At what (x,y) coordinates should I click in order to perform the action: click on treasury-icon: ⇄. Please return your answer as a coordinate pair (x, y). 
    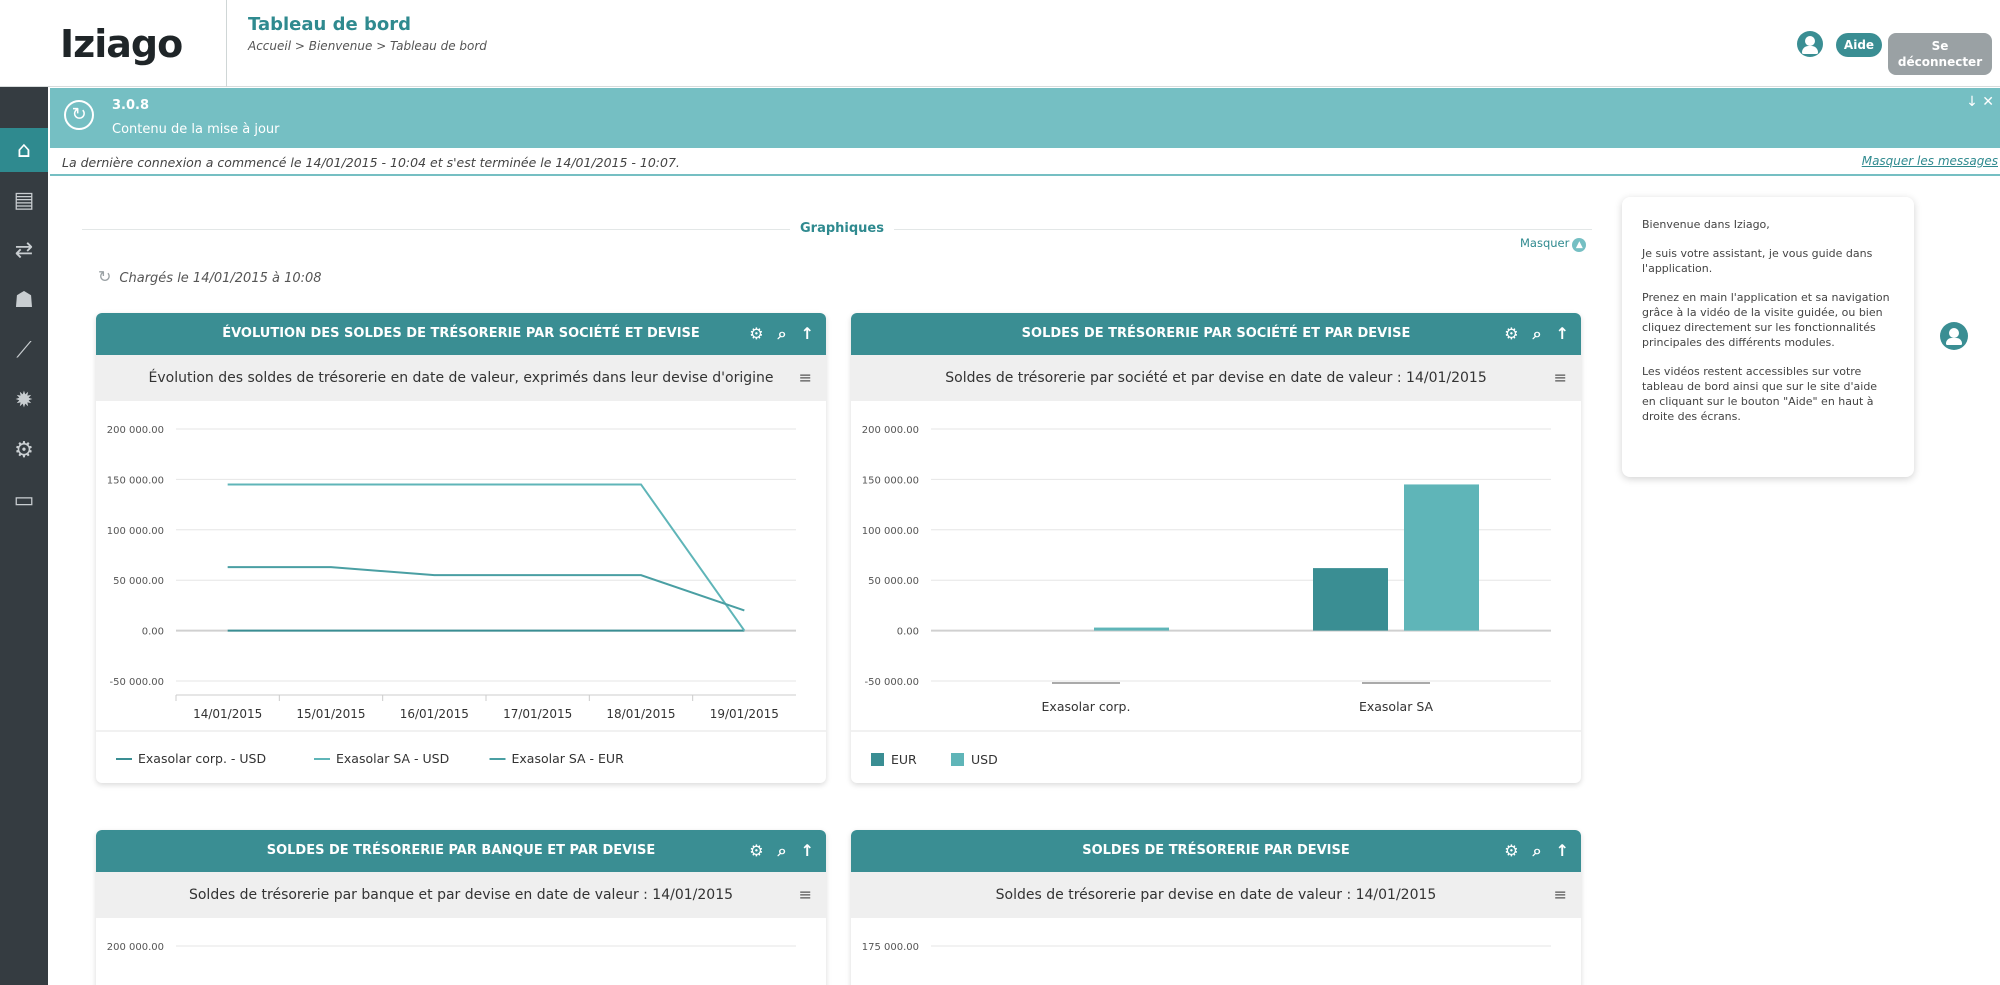
    Looking at the image, I should click on (24, 250).